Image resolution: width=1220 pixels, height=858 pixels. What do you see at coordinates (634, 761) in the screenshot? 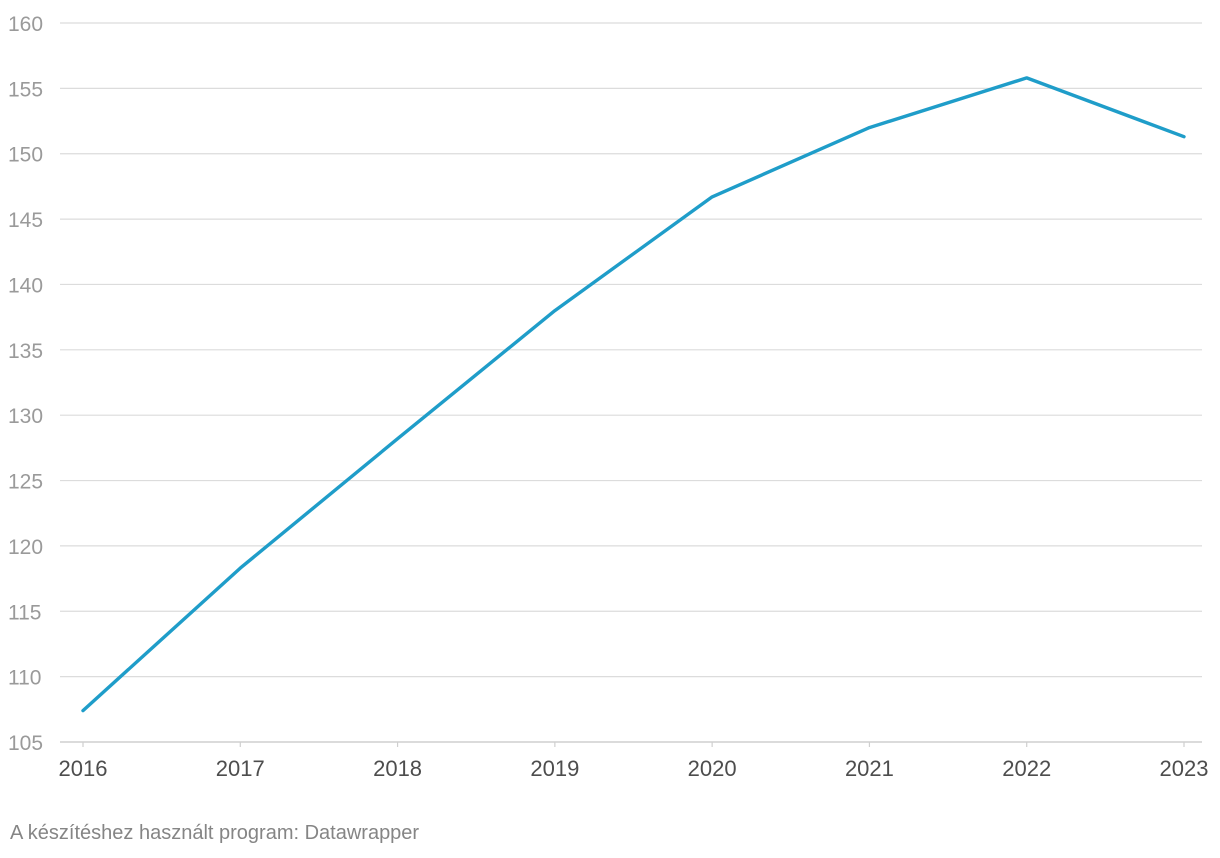
I see `x-axis: 2016 2017 2018 2019 2020 2021 2022 2023` at bounding box center [634, 761].